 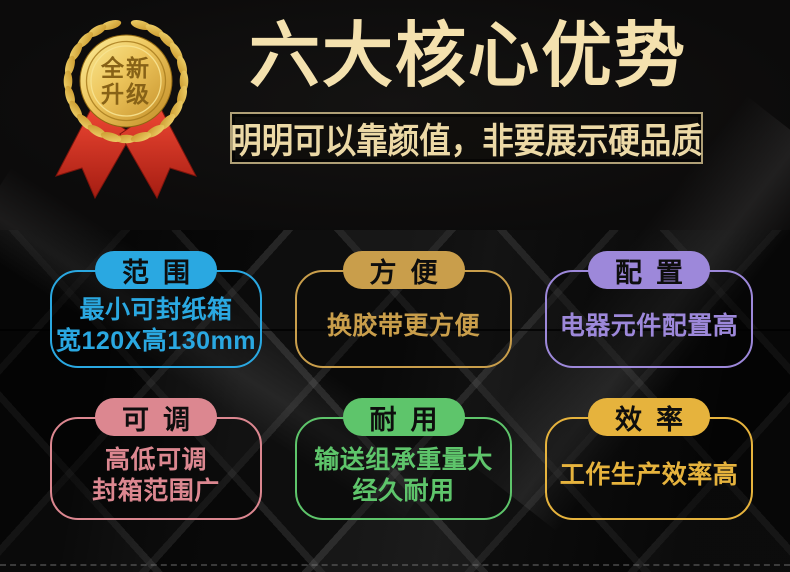 I want to click on medal-label-line2: 升级, so click(x=126, y=94).